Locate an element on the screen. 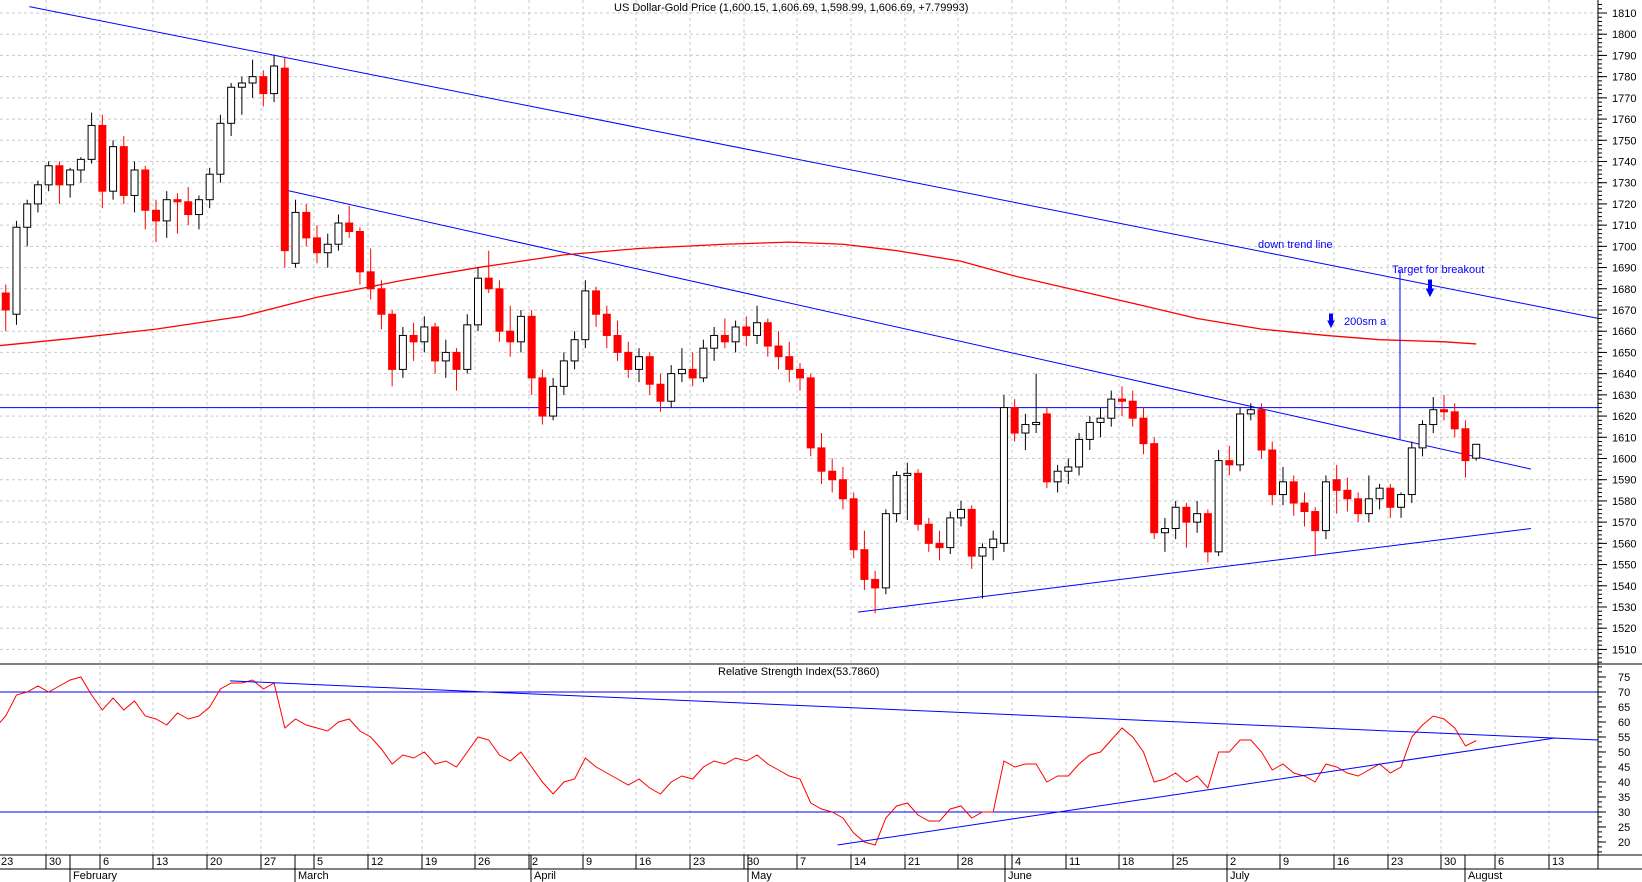 The height and width of the screenshot is (882, 1642). date-label: 11 is located at coordinates (1074, 862).